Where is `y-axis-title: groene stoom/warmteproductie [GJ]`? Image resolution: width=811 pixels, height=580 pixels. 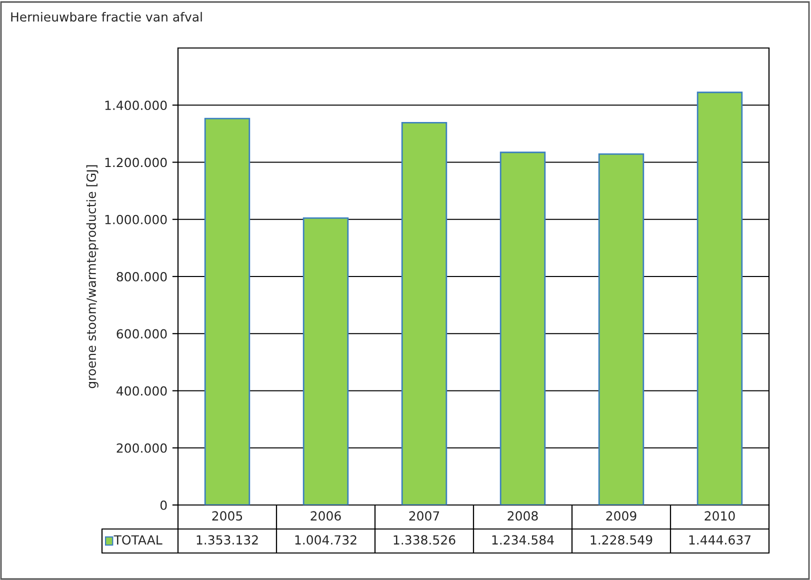 y-axis-title: groene stoom/warmteproductie [GJ] is located at coordinates (92, 276).